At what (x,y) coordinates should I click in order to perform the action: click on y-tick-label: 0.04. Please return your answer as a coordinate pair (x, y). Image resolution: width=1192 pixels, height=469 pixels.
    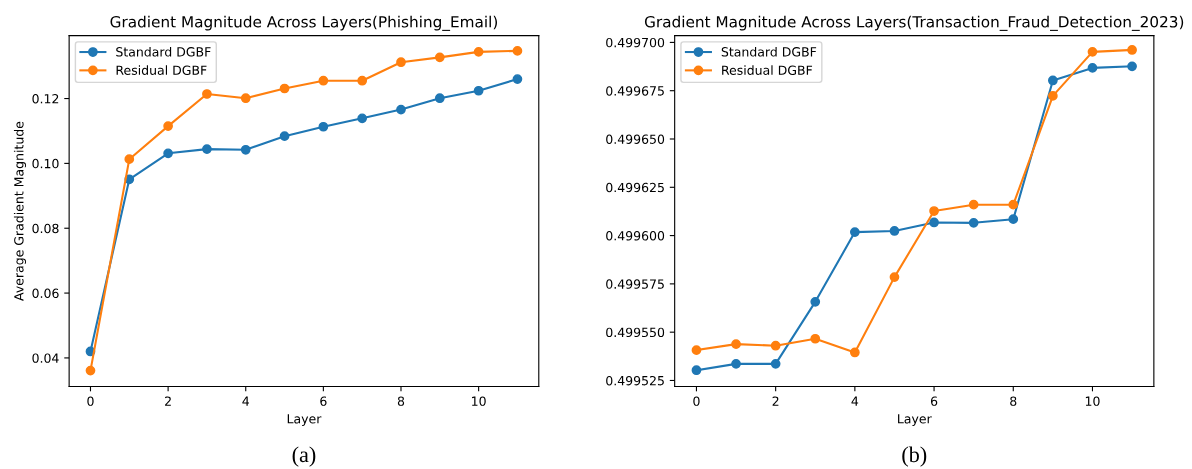
    Looking at the image, I should click on (45, 358).